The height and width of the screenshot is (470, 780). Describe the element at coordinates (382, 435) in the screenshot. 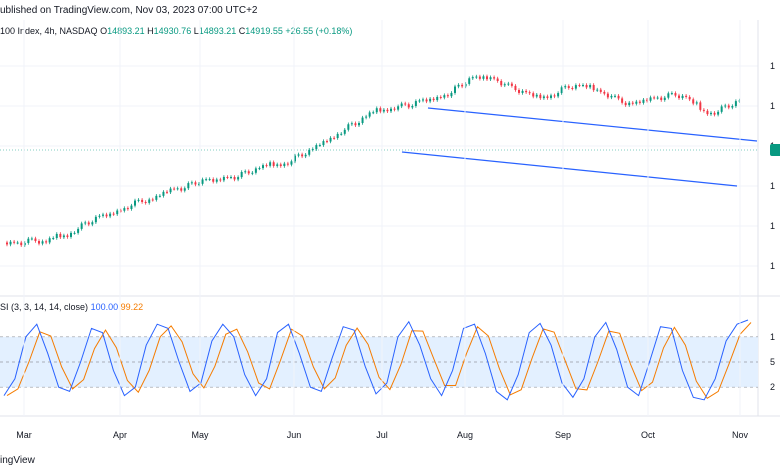

I see `month-label-jul: Jul` at that location.